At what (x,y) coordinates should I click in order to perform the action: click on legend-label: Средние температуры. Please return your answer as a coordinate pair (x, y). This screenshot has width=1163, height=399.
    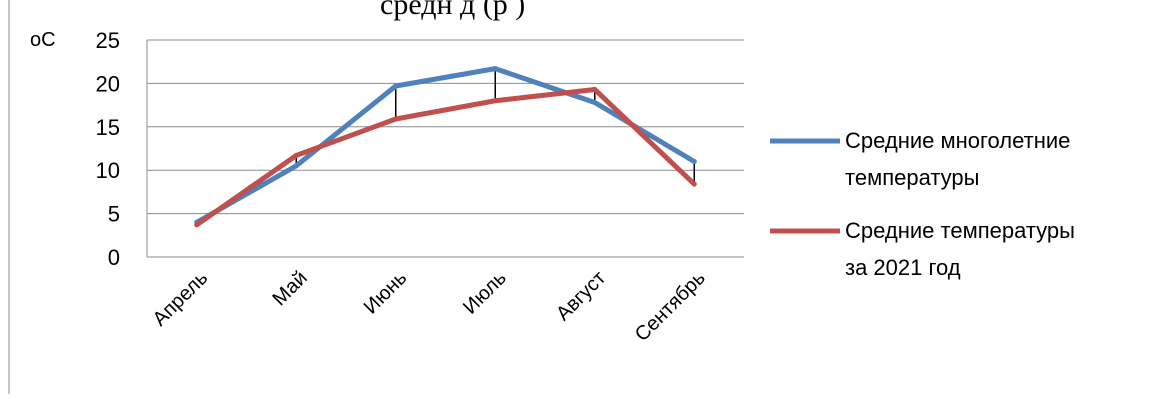
    Looking at the image, I should click on (960, 230).